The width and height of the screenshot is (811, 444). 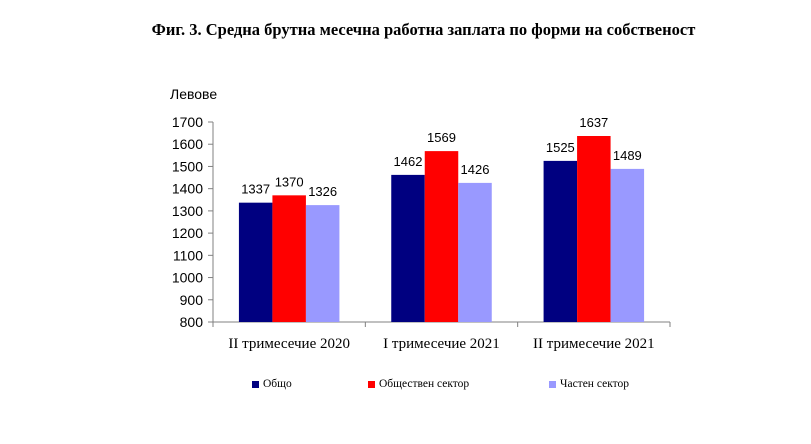 What do you see at coordinates (192, 300) in the screenshot?
I see `y-tick-label: 900` at bounding box center [192, 300].